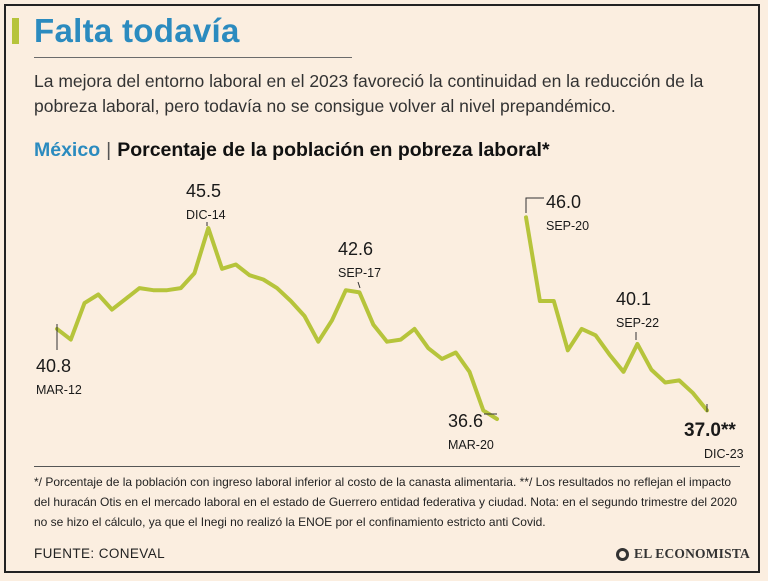 The image size is (768, 581). What do you see at coordinates (15, 31) in the screenshot?
I see `title-accent-bar` at bounding box center [15, 31].